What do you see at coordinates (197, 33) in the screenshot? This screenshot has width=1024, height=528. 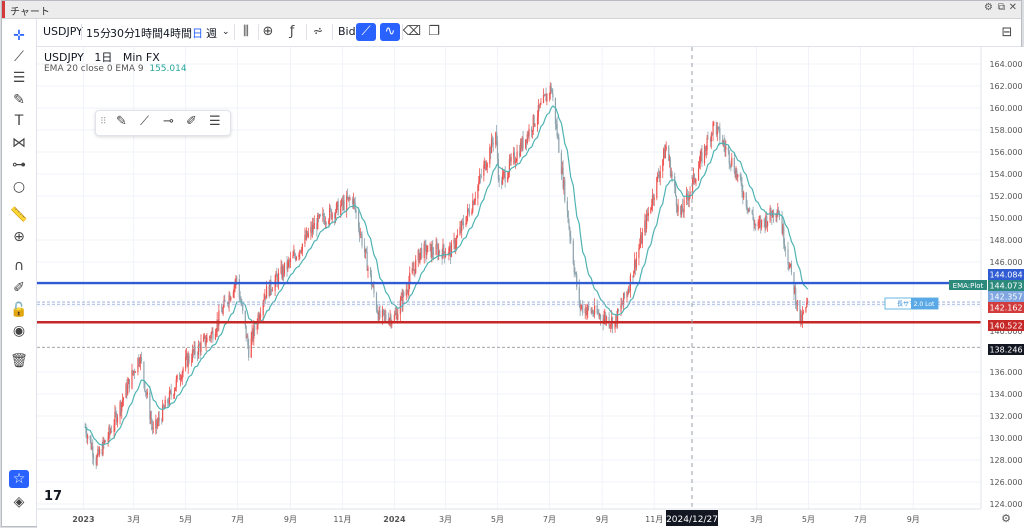 I see `tf-1d-button: 日` at bounding box center [197, 33].